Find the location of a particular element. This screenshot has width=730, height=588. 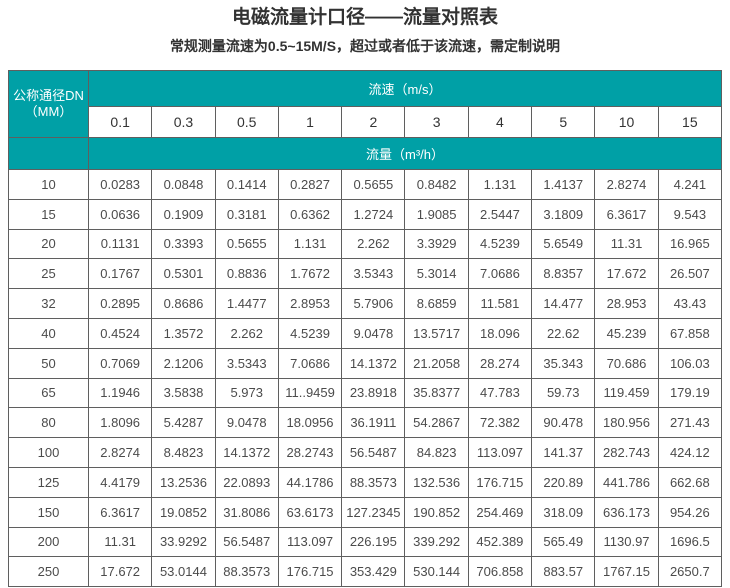

flow-value-cell: 90.478 is located at coordinates (563, 423).